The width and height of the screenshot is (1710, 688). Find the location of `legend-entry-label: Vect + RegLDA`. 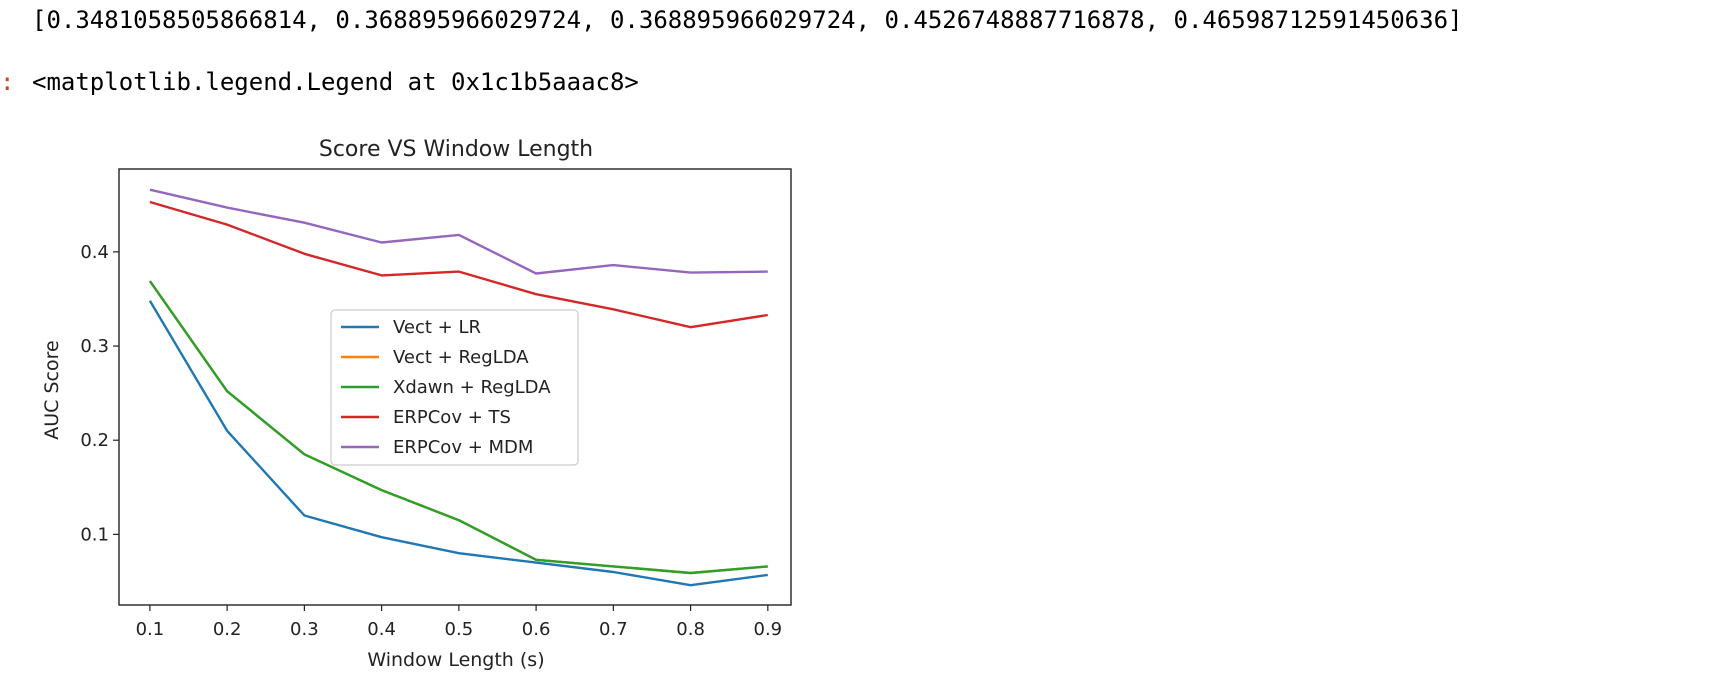

legend-entry-label: Vect + RegLDA is located at coordinates (461, 357).